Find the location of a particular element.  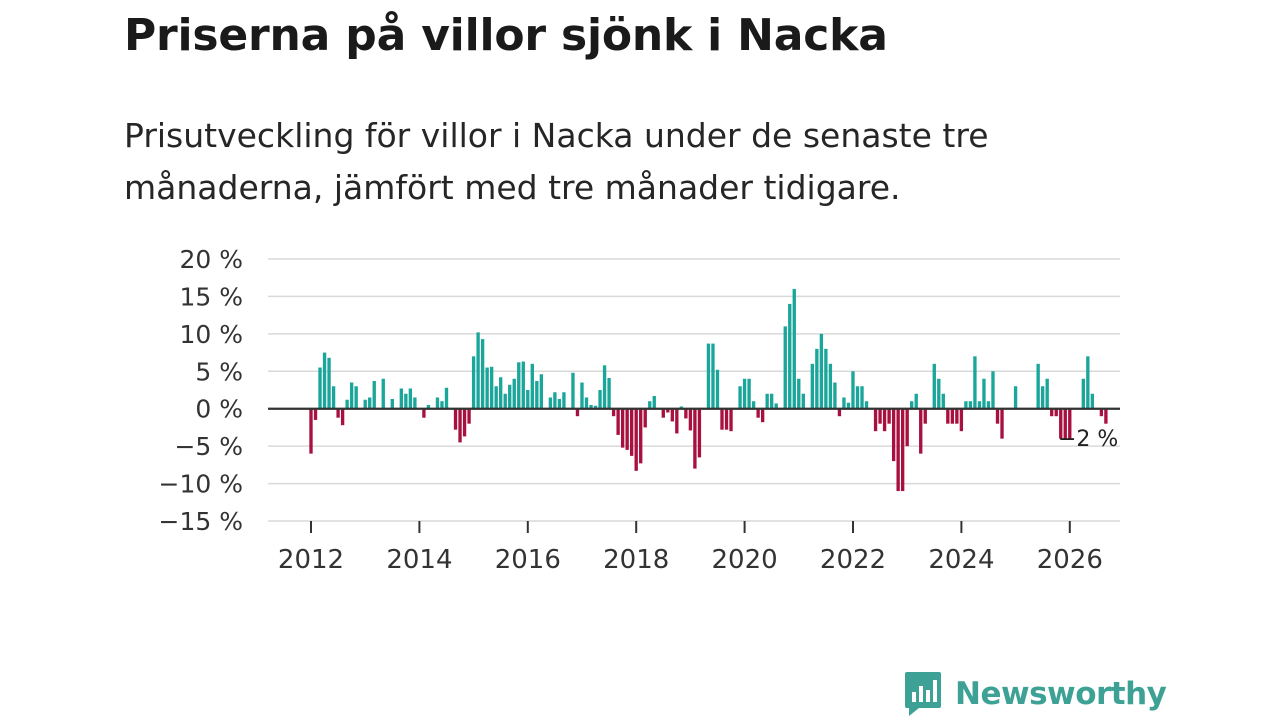

y-tick-label: −15 % is located at coordinates (201, 521).